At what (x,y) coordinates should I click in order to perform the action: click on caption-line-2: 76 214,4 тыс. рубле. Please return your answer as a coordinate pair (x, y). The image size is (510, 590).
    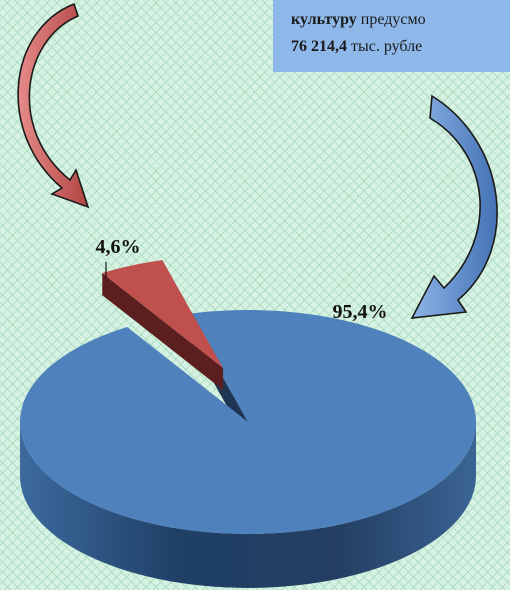
    Looking at the image, I should click on (400, 46).